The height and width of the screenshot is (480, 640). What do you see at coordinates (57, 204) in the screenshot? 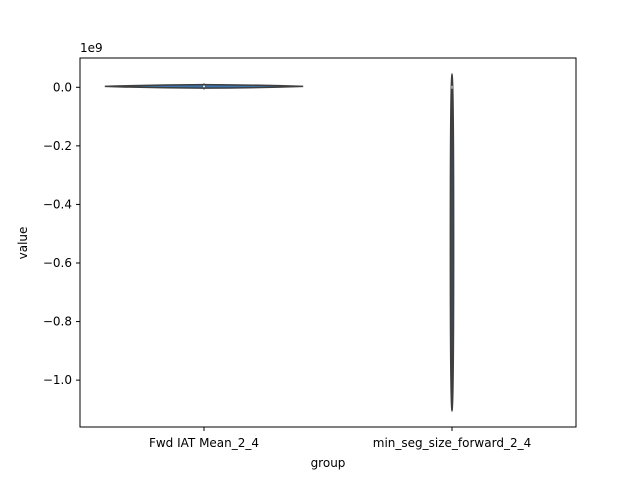
I see `y-tick-label: −0.4` at bounding box center [57, 204].